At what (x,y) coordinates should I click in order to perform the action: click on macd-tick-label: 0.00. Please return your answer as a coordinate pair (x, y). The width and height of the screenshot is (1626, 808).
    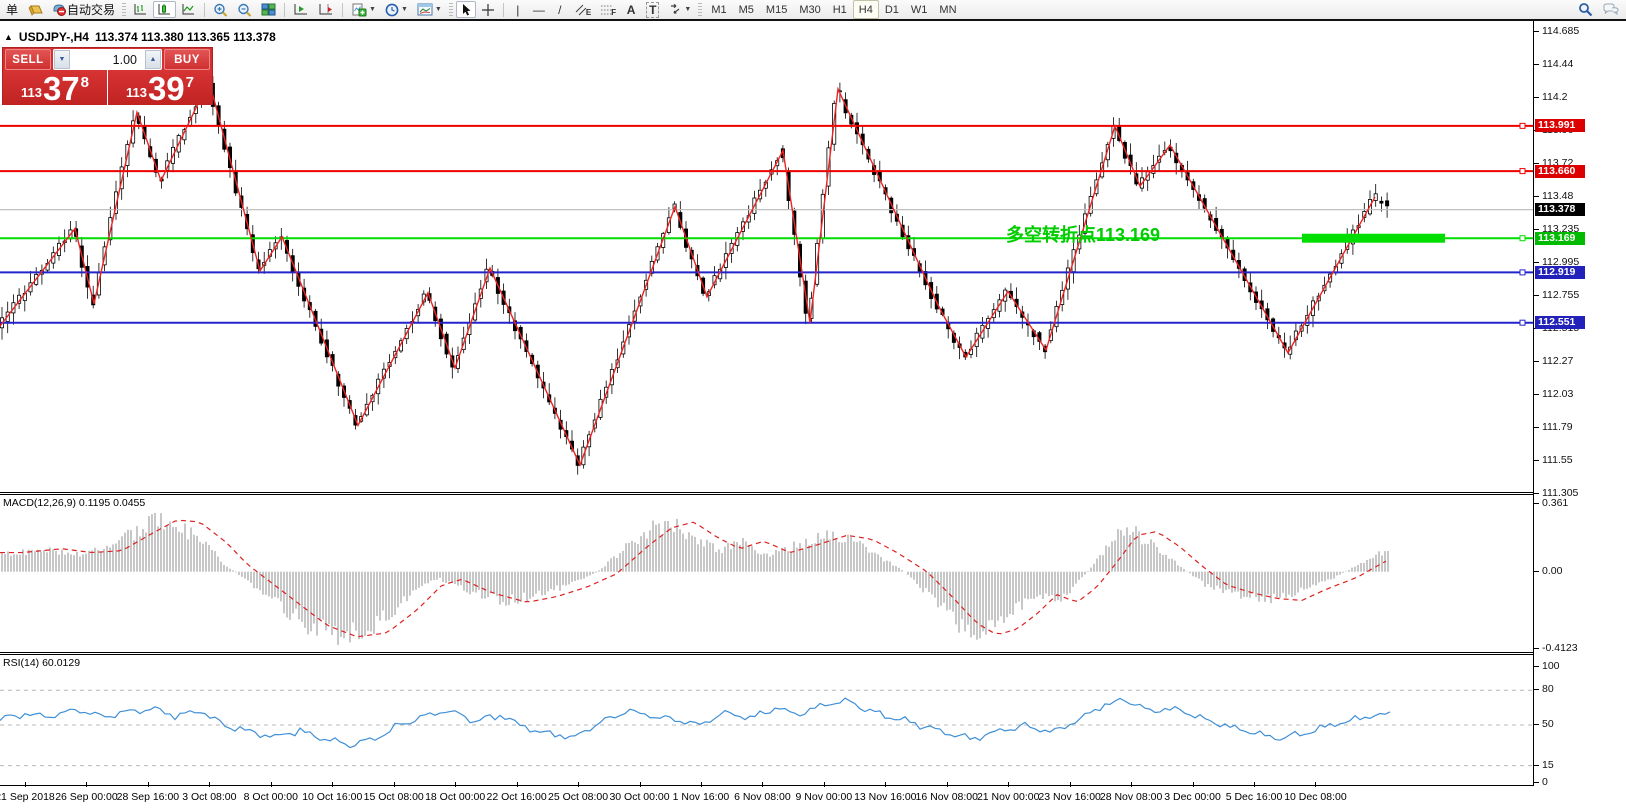
    Looking at the image, I should click on (1548, 570).